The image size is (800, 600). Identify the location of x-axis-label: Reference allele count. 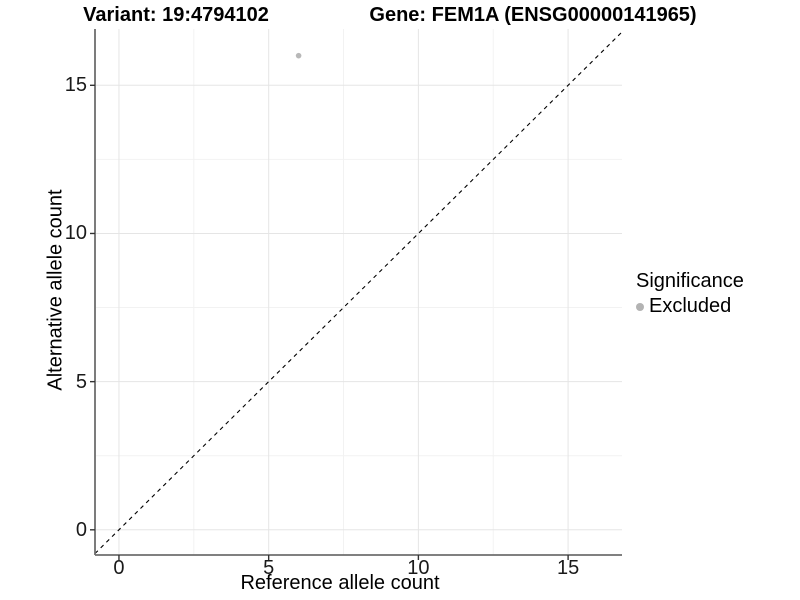
(340, 583).